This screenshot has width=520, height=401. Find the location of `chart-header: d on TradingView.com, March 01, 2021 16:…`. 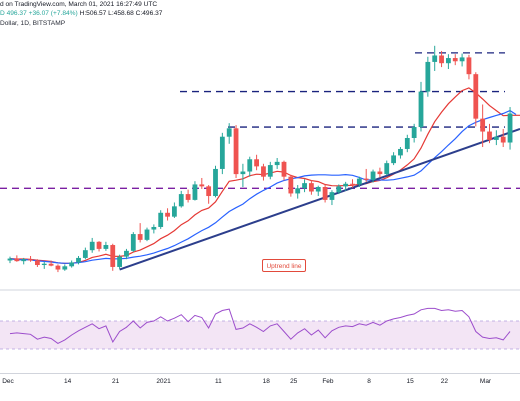

chart-header: d on TradingView.com, March 01, 2021 16:… is located at coordinates (260, 14).